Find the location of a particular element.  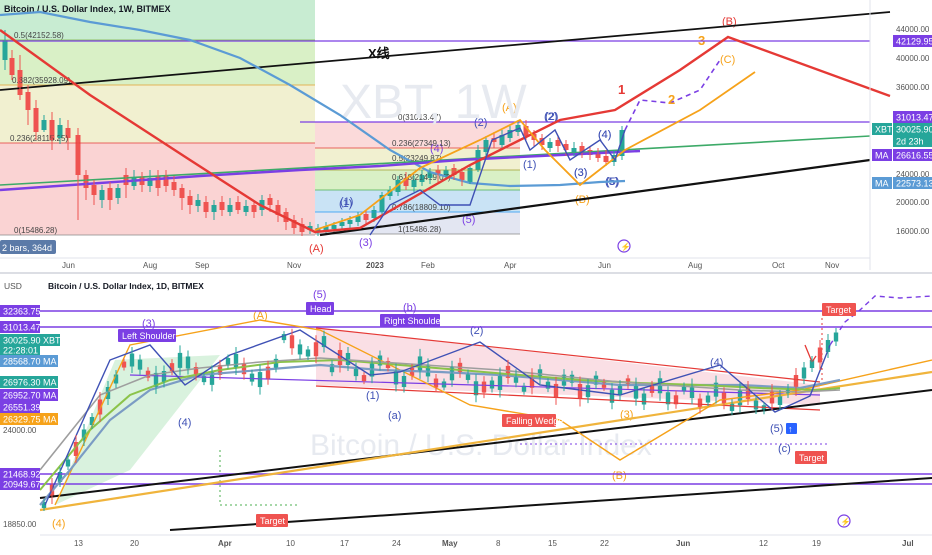

time-tick: Aug is located at coordinates (150, 265).